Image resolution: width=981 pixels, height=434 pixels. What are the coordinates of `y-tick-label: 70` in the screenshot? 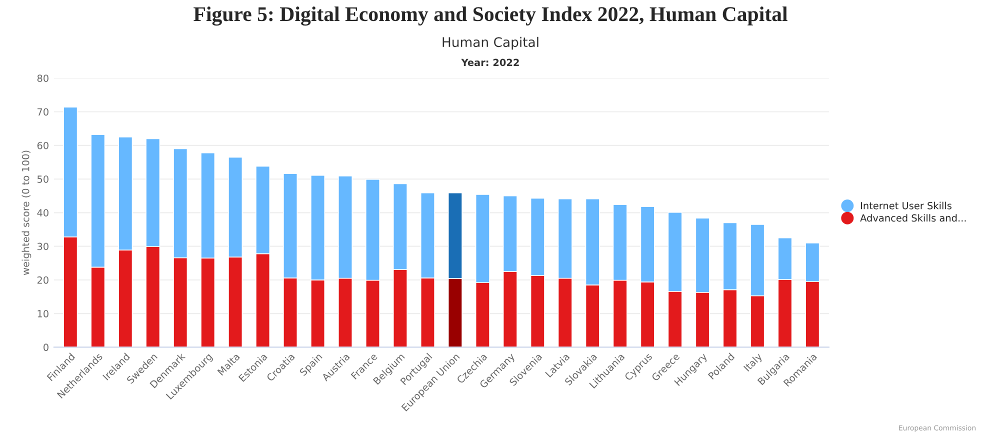 It's located at (43, 112).